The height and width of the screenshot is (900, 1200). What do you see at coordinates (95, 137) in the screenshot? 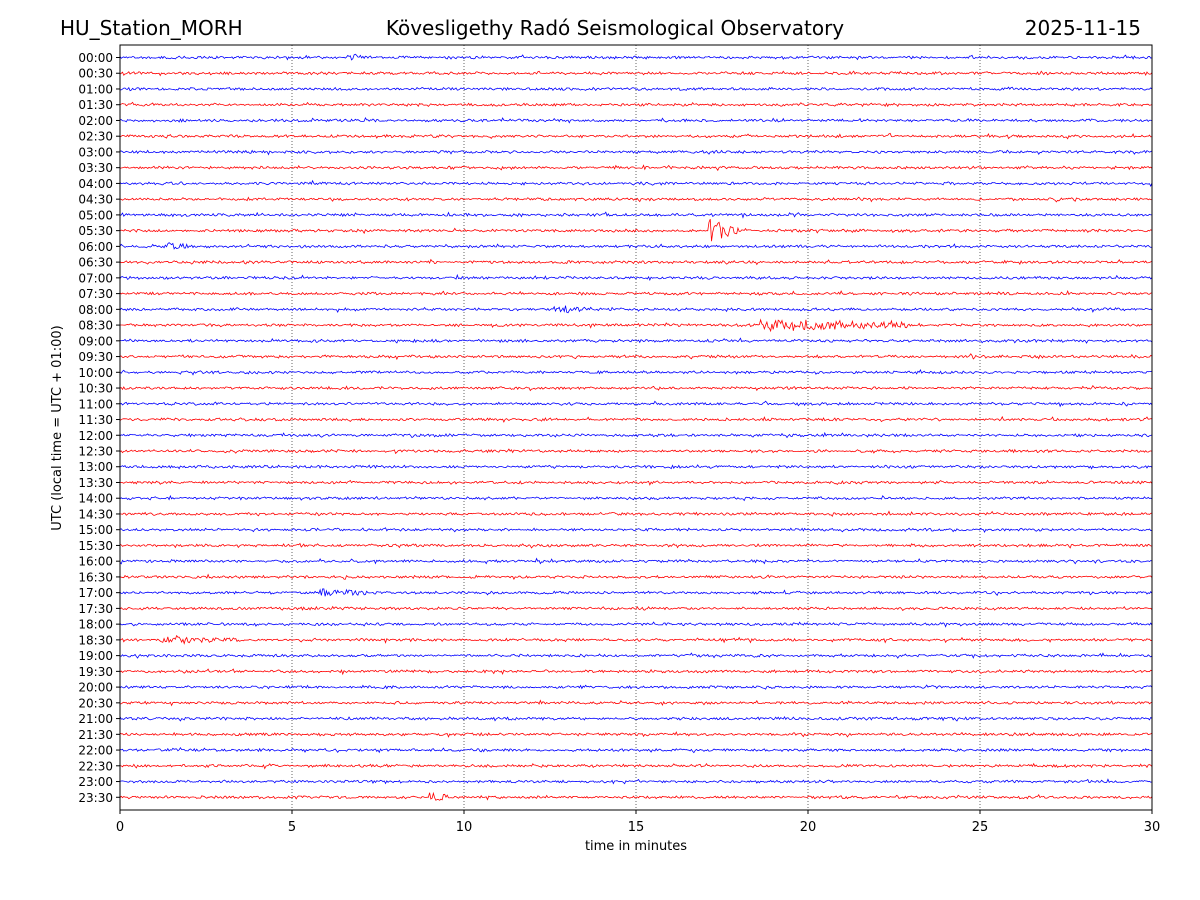
I see `y-tick-label: 02:30` at bounding box center [95, 137].